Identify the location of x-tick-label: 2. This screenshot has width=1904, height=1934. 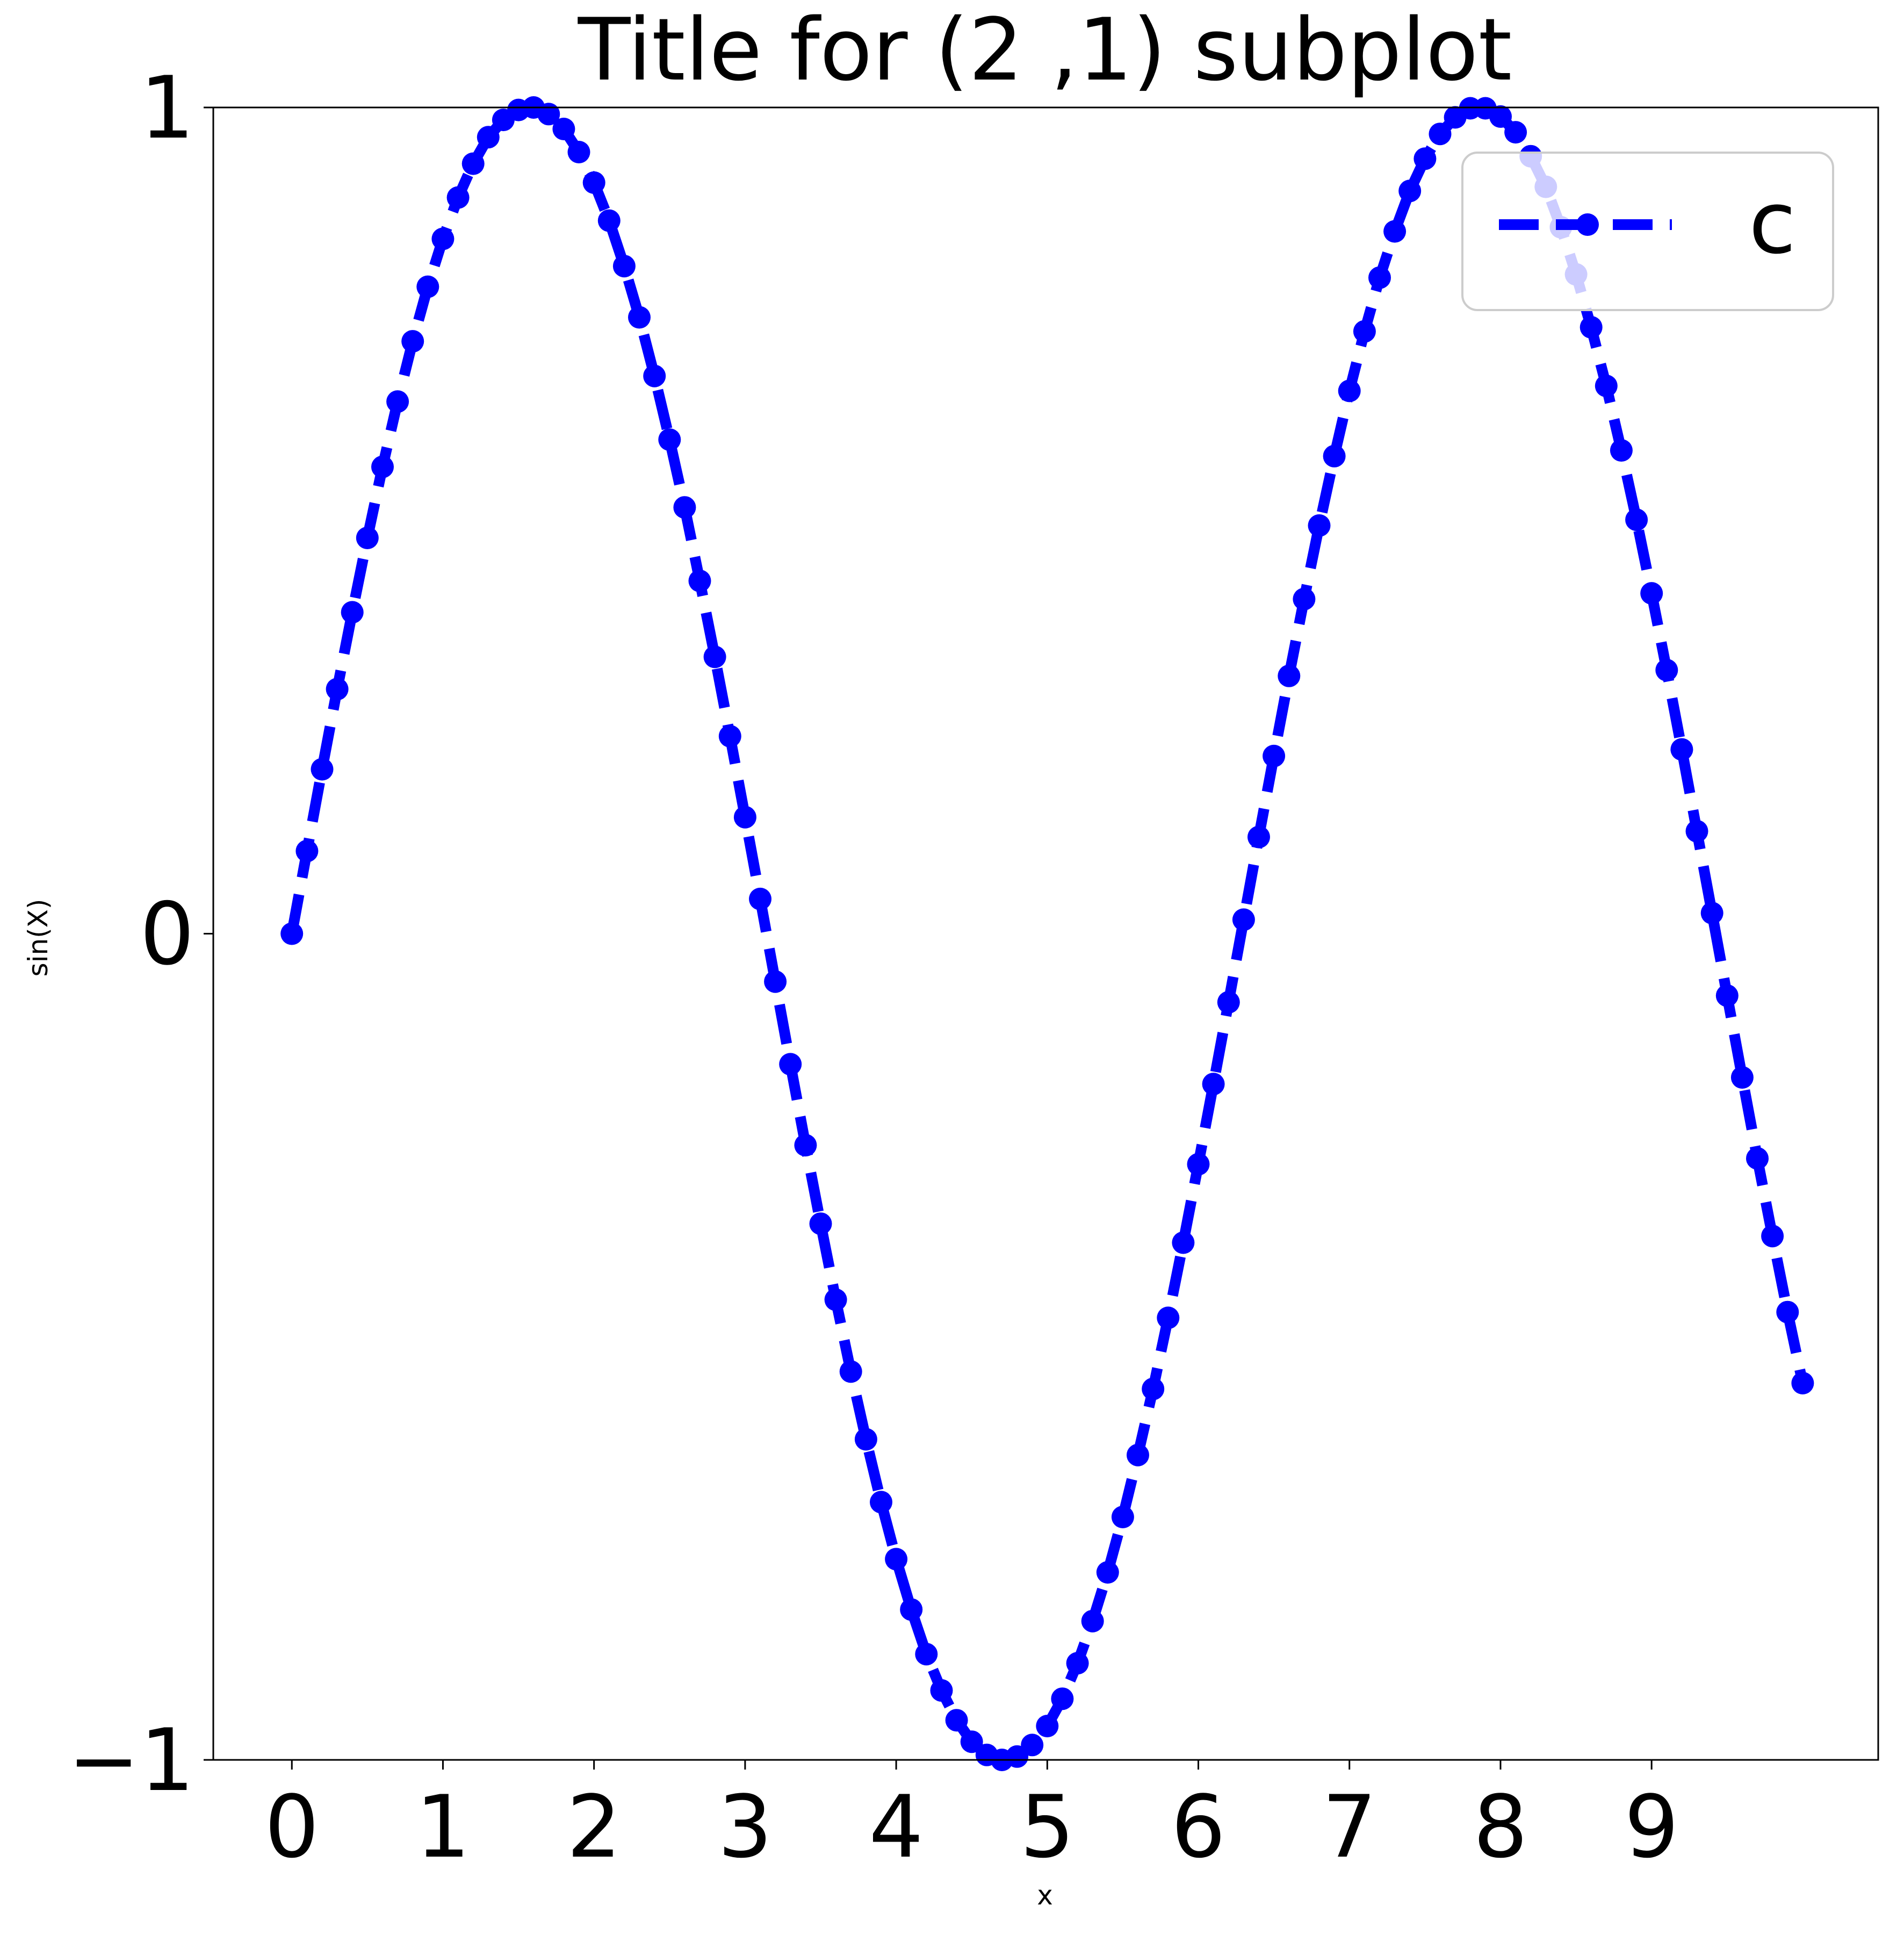
(594, 1827).